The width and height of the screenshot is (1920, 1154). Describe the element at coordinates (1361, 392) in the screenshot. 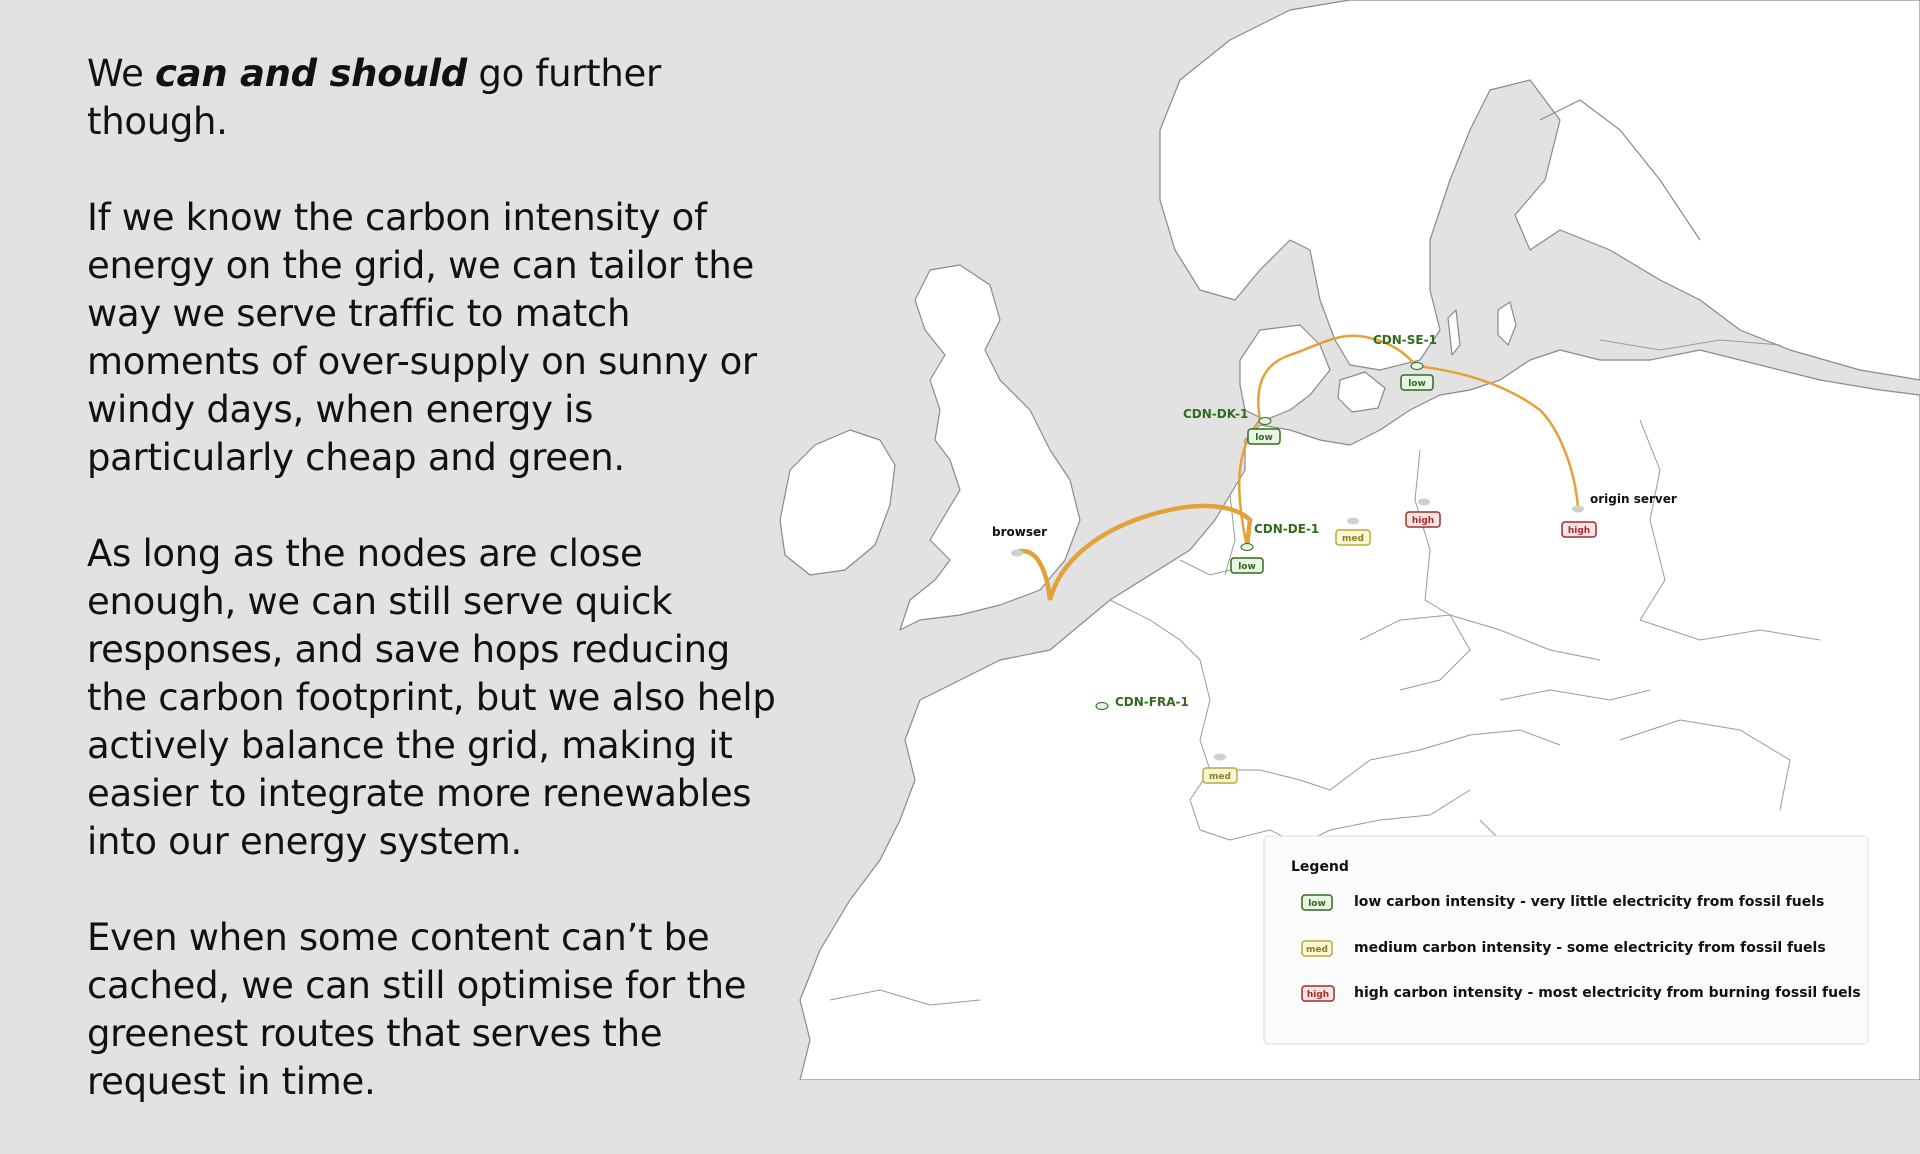

I see `landmass-zealand` at that location.